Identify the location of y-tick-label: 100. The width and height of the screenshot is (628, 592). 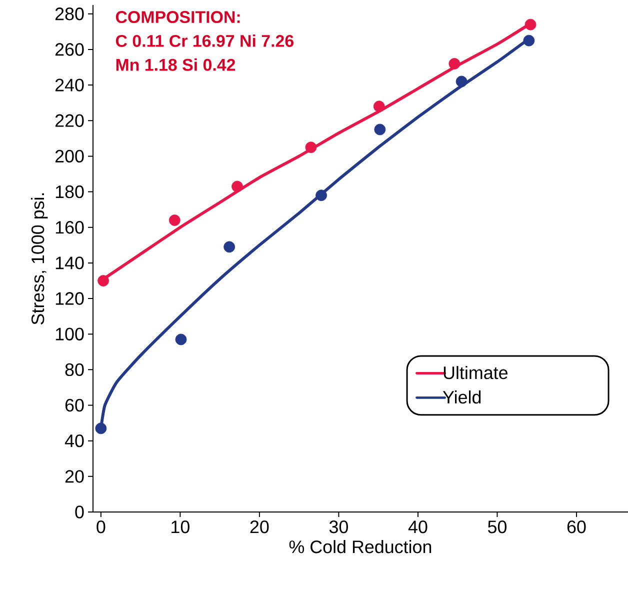
(70, 334).